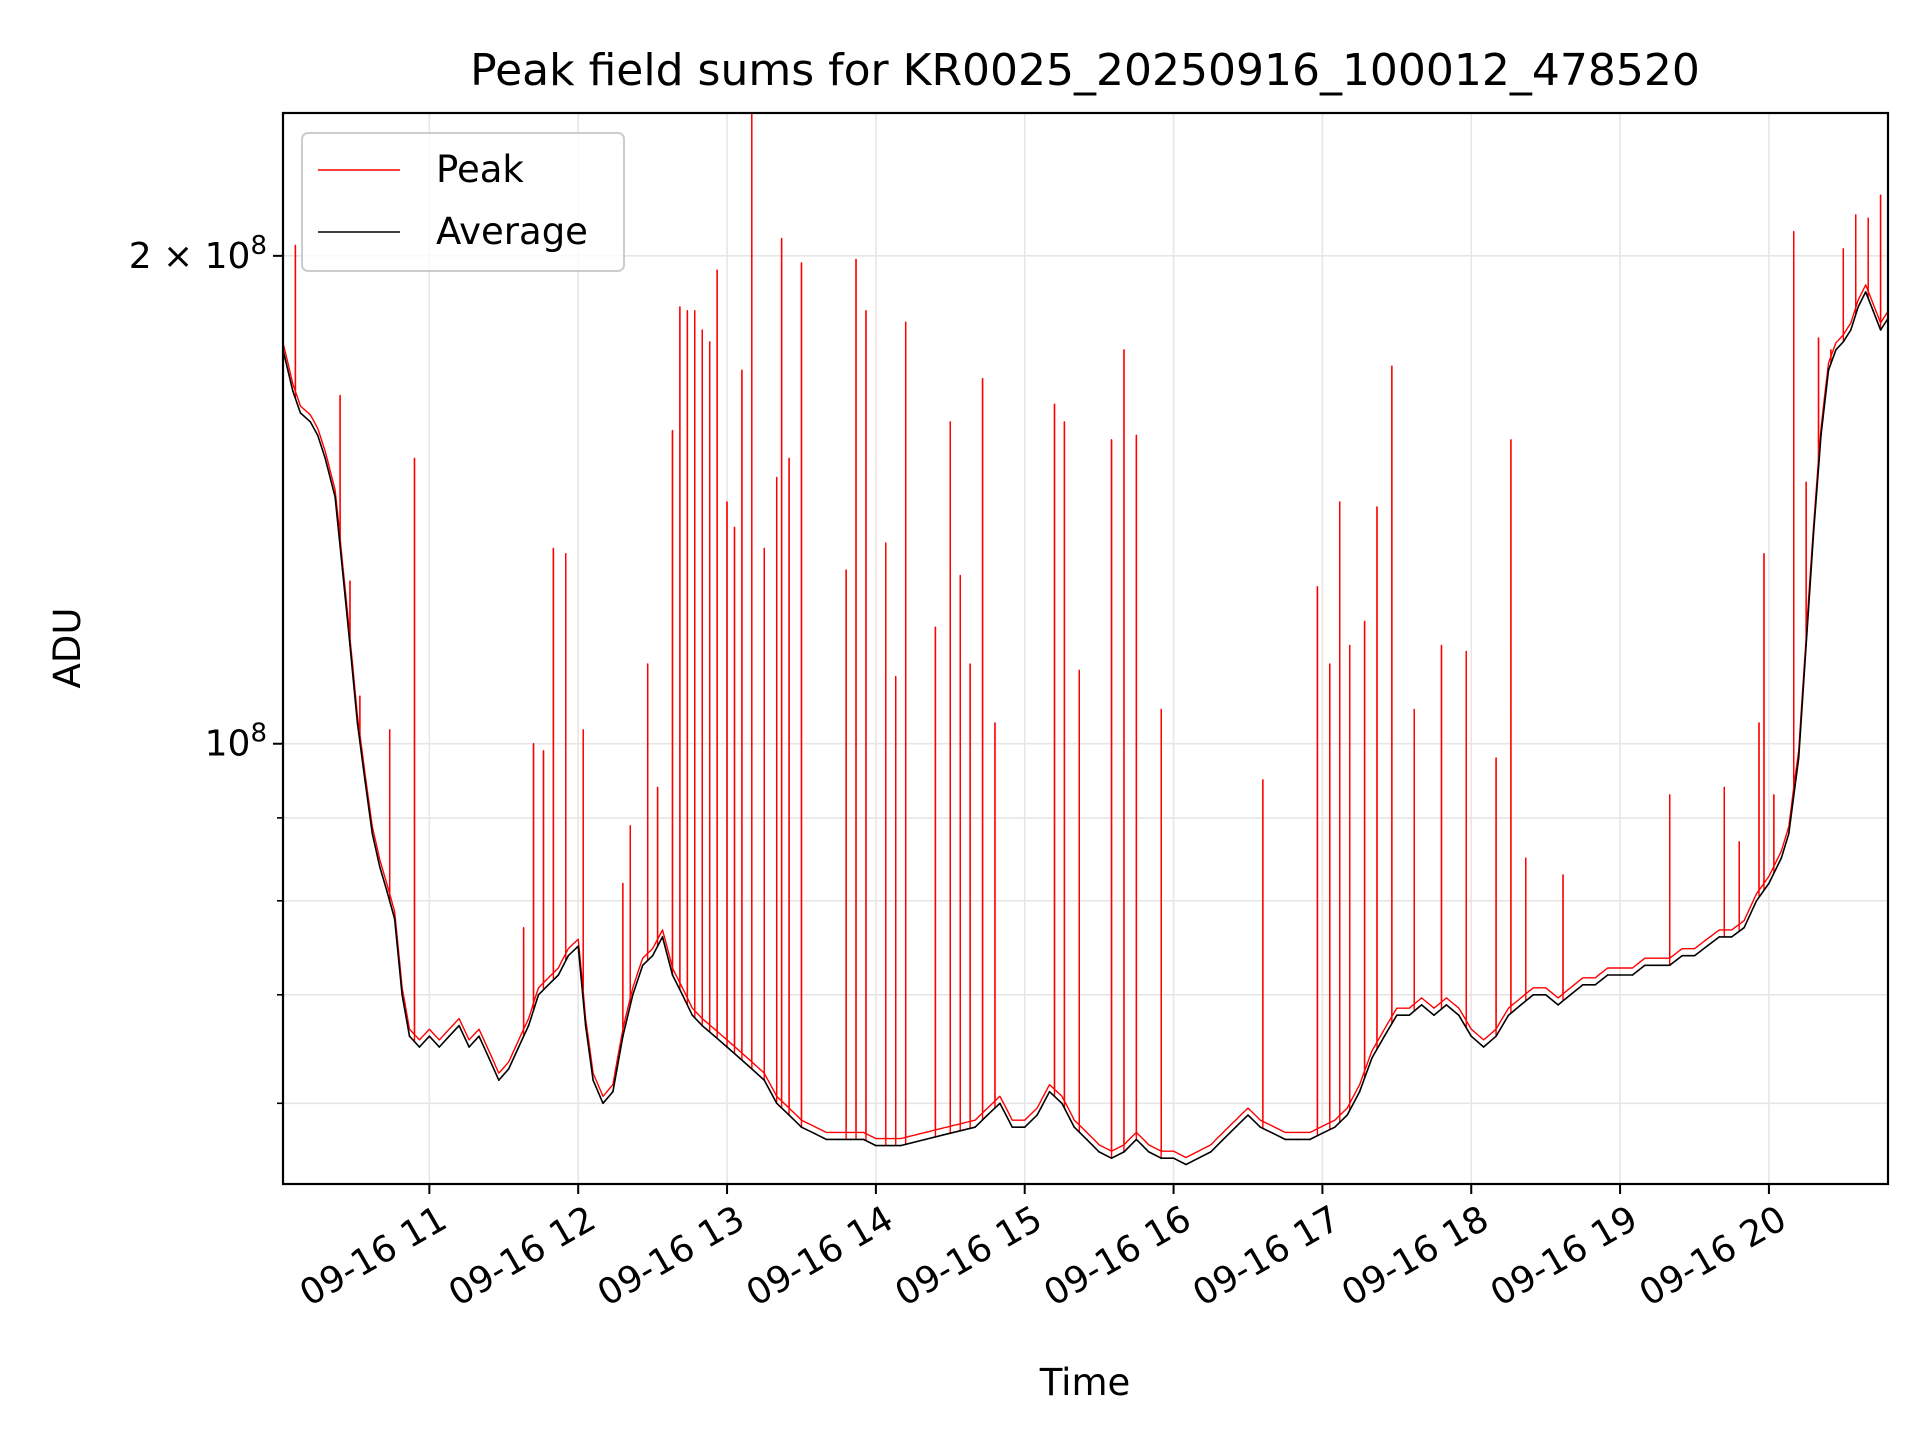 Image resolution: width=1920 pixels, height=1440 pixels. Describe the element at coordinates (206, 668) in the screenshot. I see `y-axis: 2 × 108 108` at that location.